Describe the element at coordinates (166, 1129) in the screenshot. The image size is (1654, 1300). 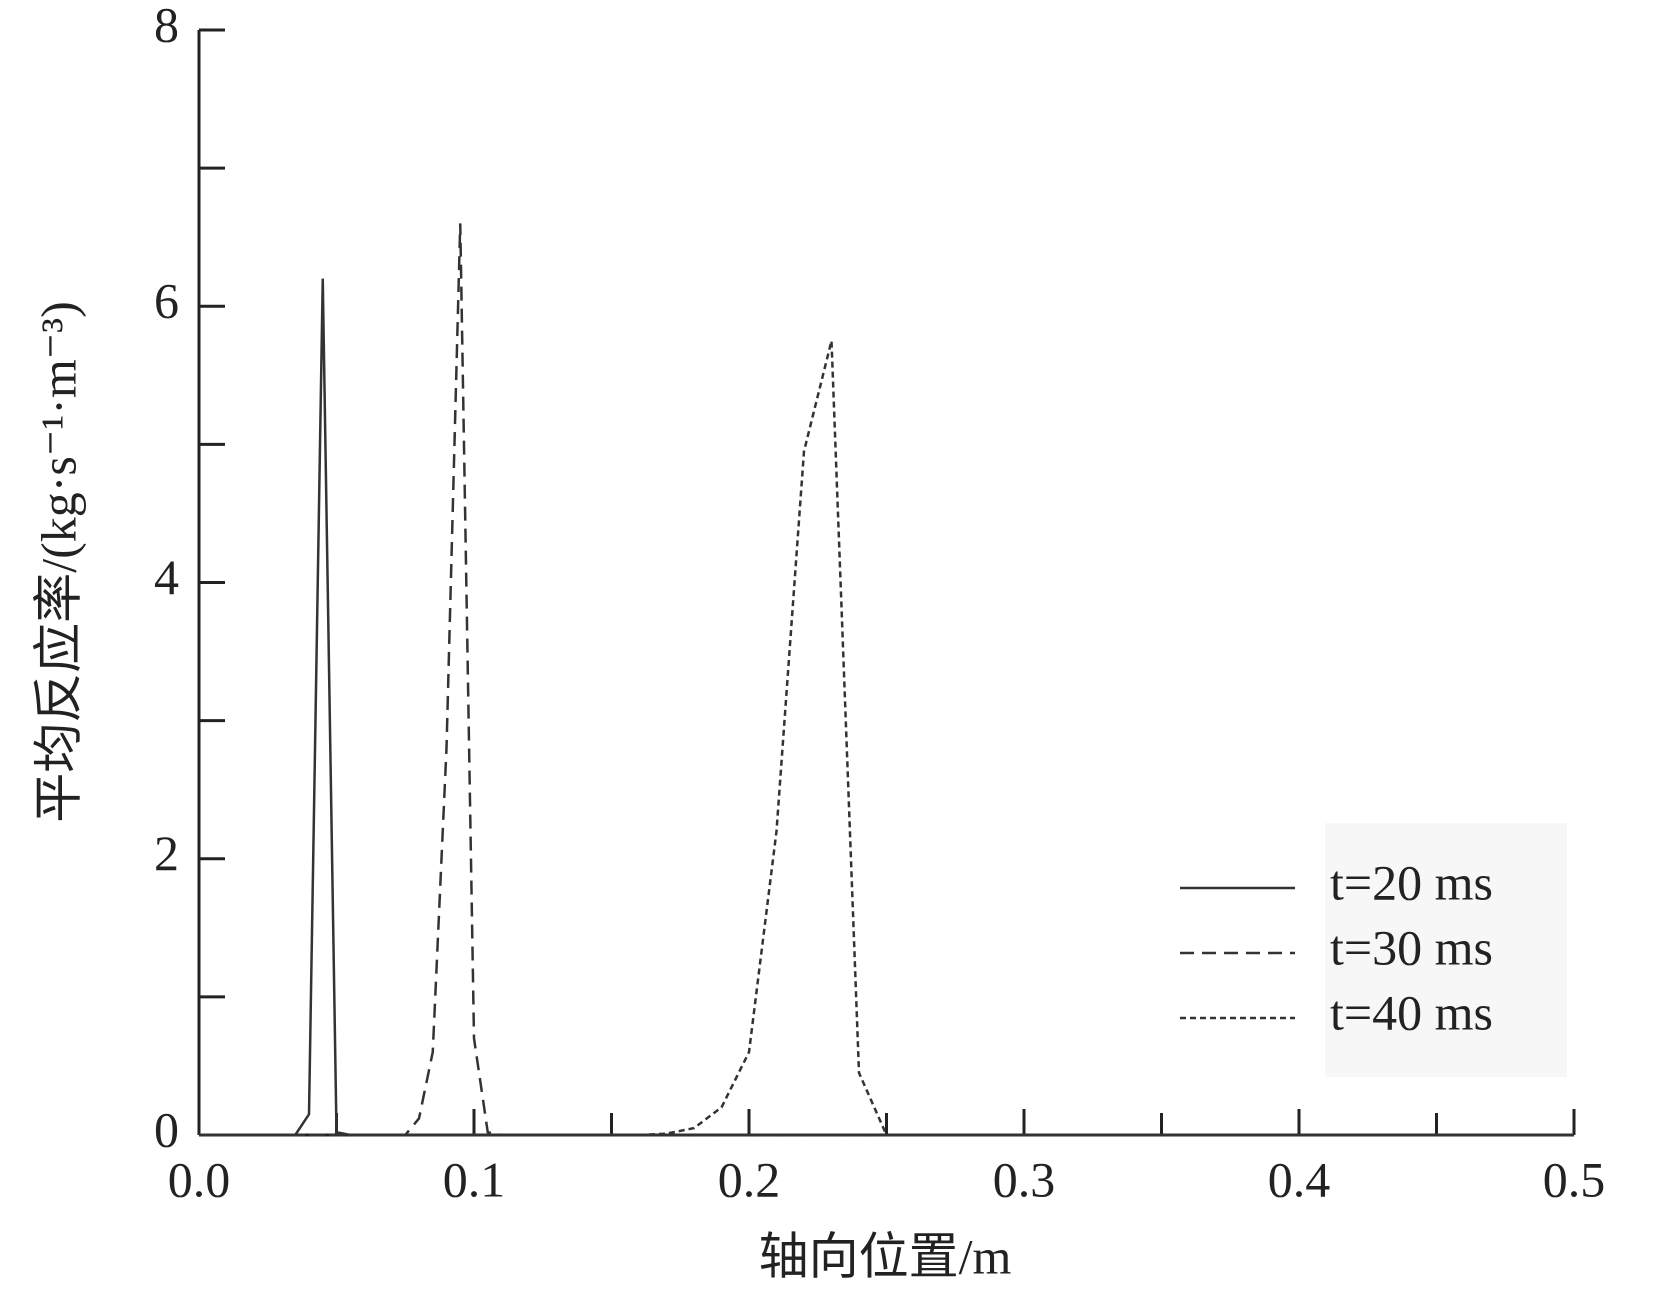
I see `y-tick-label: 0` at that location.